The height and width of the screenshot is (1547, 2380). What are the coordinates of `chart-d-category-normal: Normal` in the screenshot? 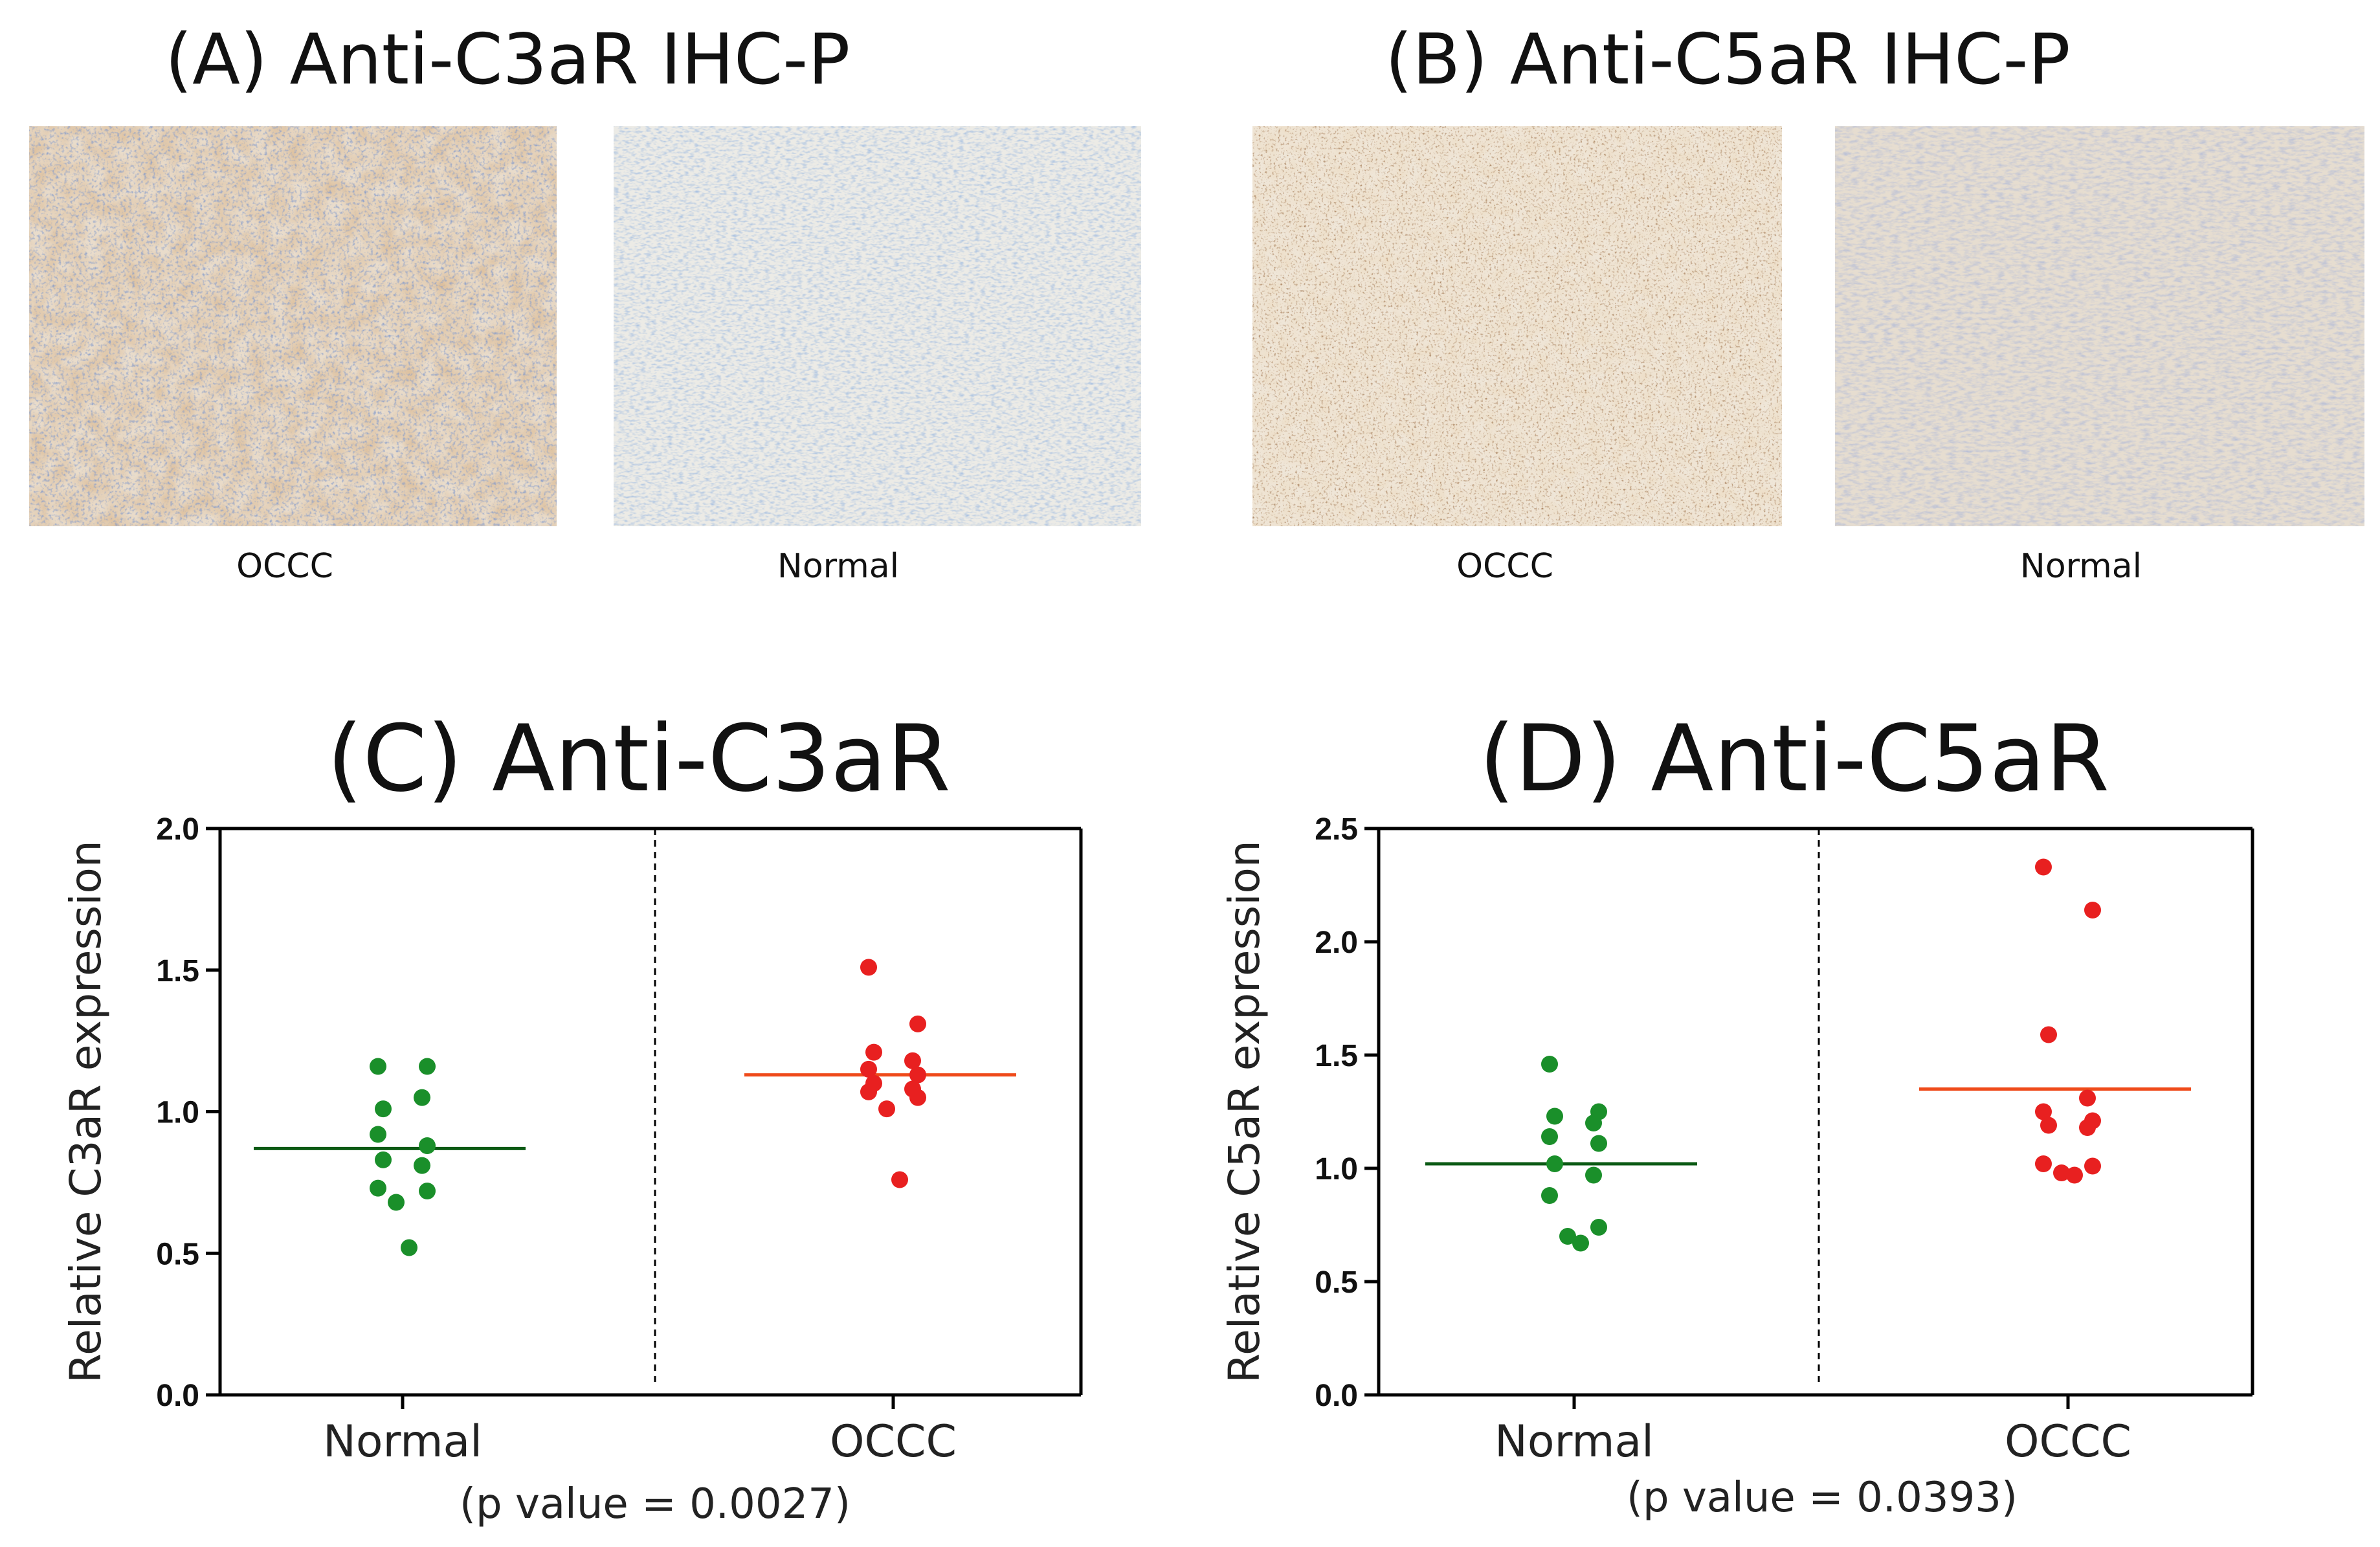 It's located at (1574, 1442).